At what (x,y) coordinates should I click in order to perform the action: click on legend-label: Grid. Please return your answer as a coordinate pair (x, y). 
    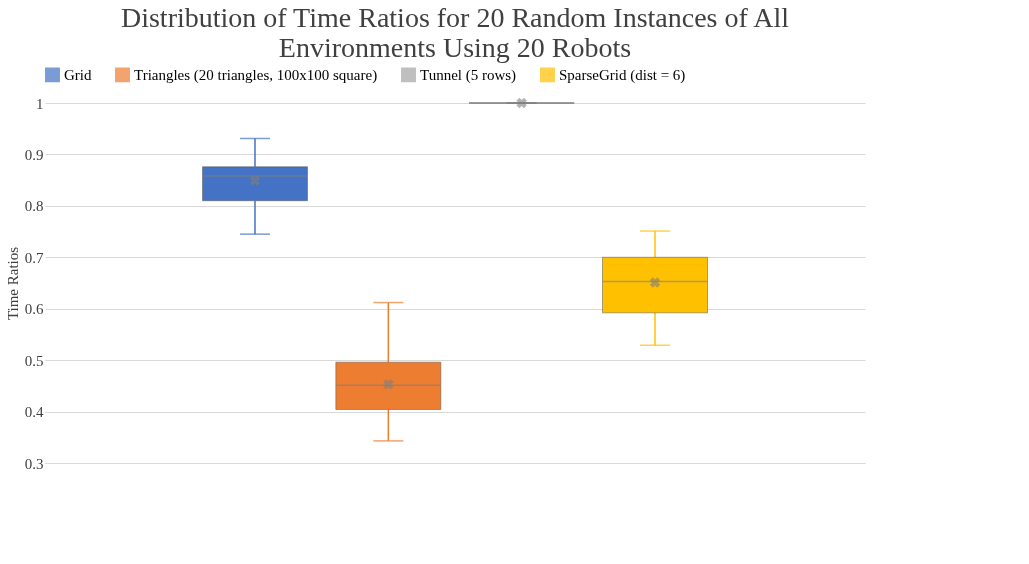
    Looking at the image, I should click on (78, 74).